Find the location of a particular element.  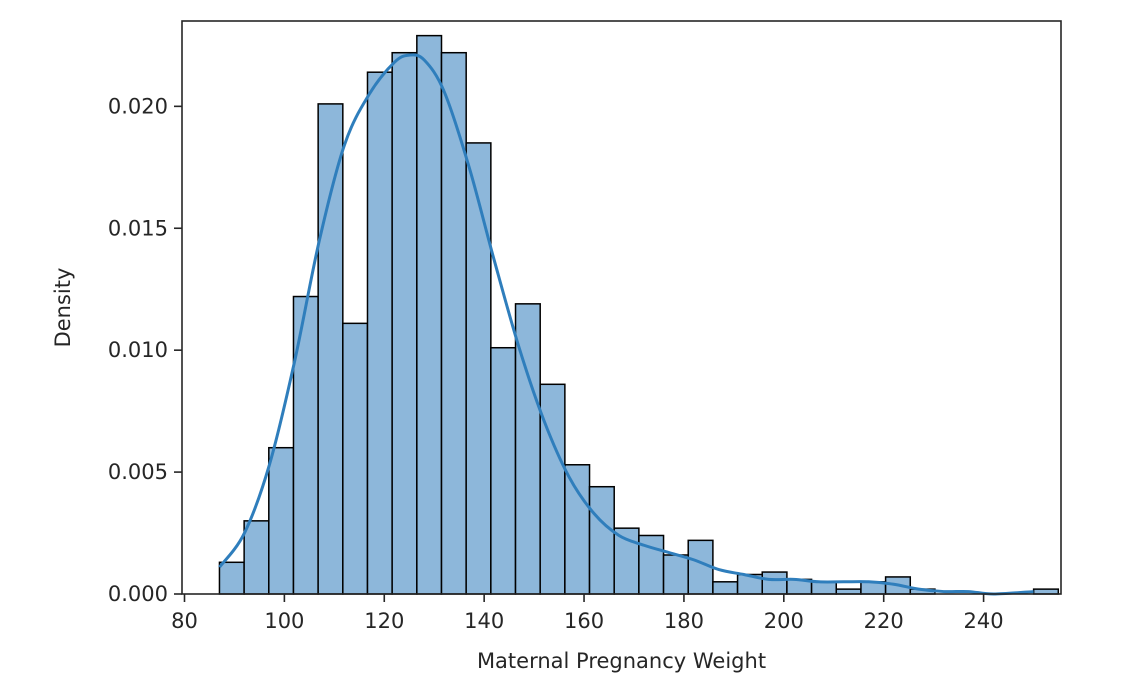

y-axis-label: Density is located at coordinates (63, 308).